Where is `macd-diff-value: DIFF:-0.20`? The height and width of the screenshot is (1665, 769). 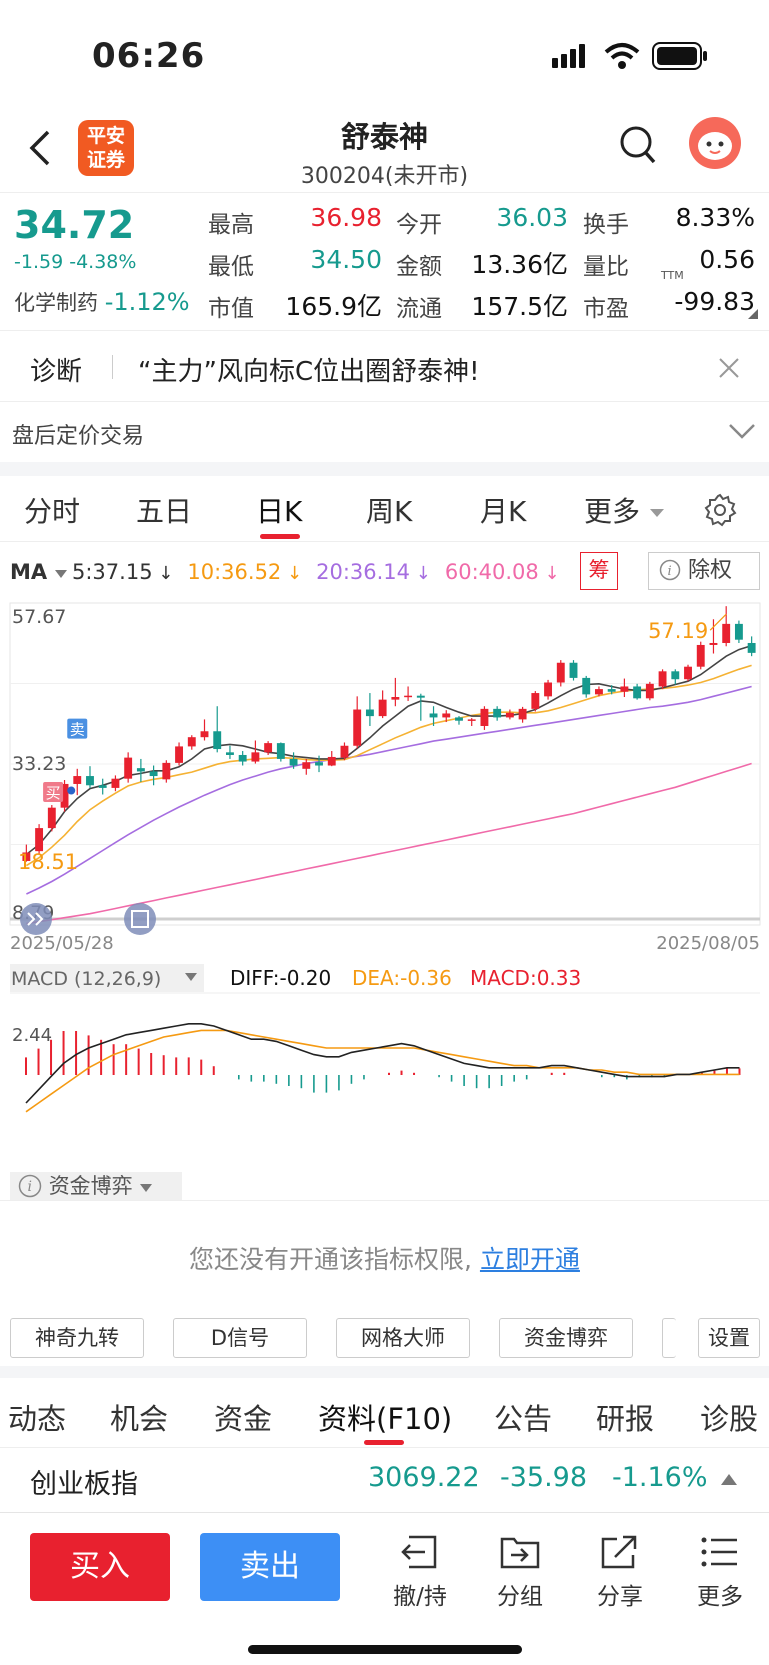
macd-diff-value: DIFF:-0.20 is located at coordinates (280, 978).